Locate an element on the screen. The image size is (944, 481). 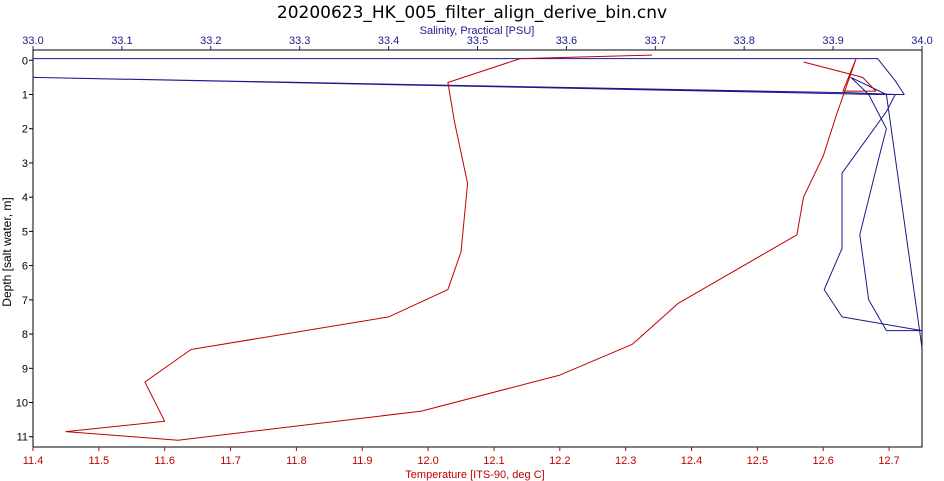
top-tick-label: 33.1 is located at coordinates (121, 41).